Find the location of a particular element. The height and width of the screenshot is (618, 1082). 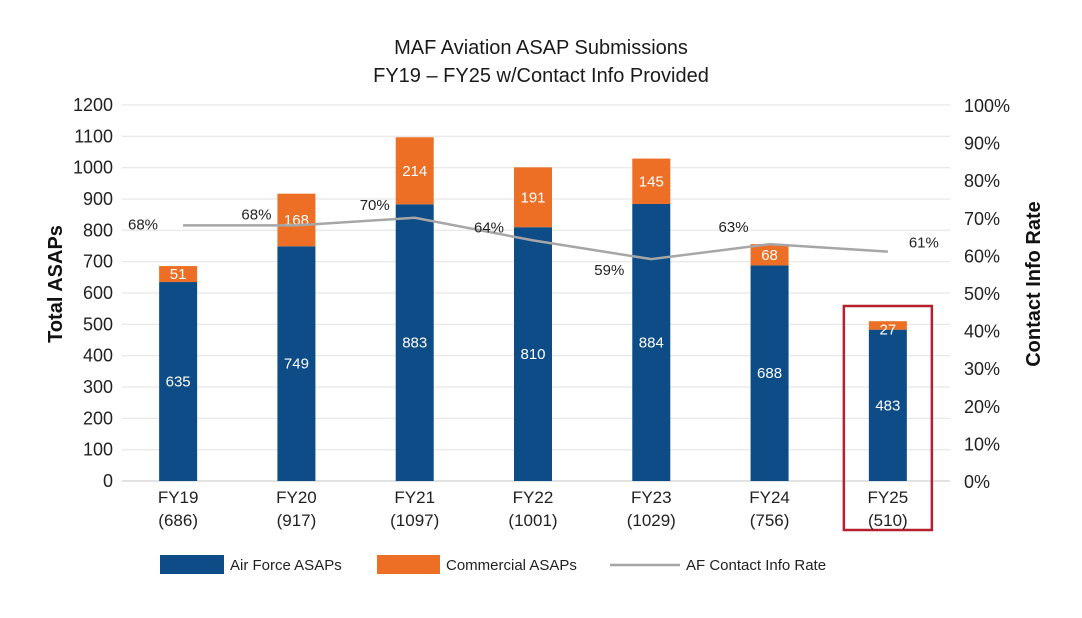

y2-tick-label: 90% is located at coordinates (982, 144).